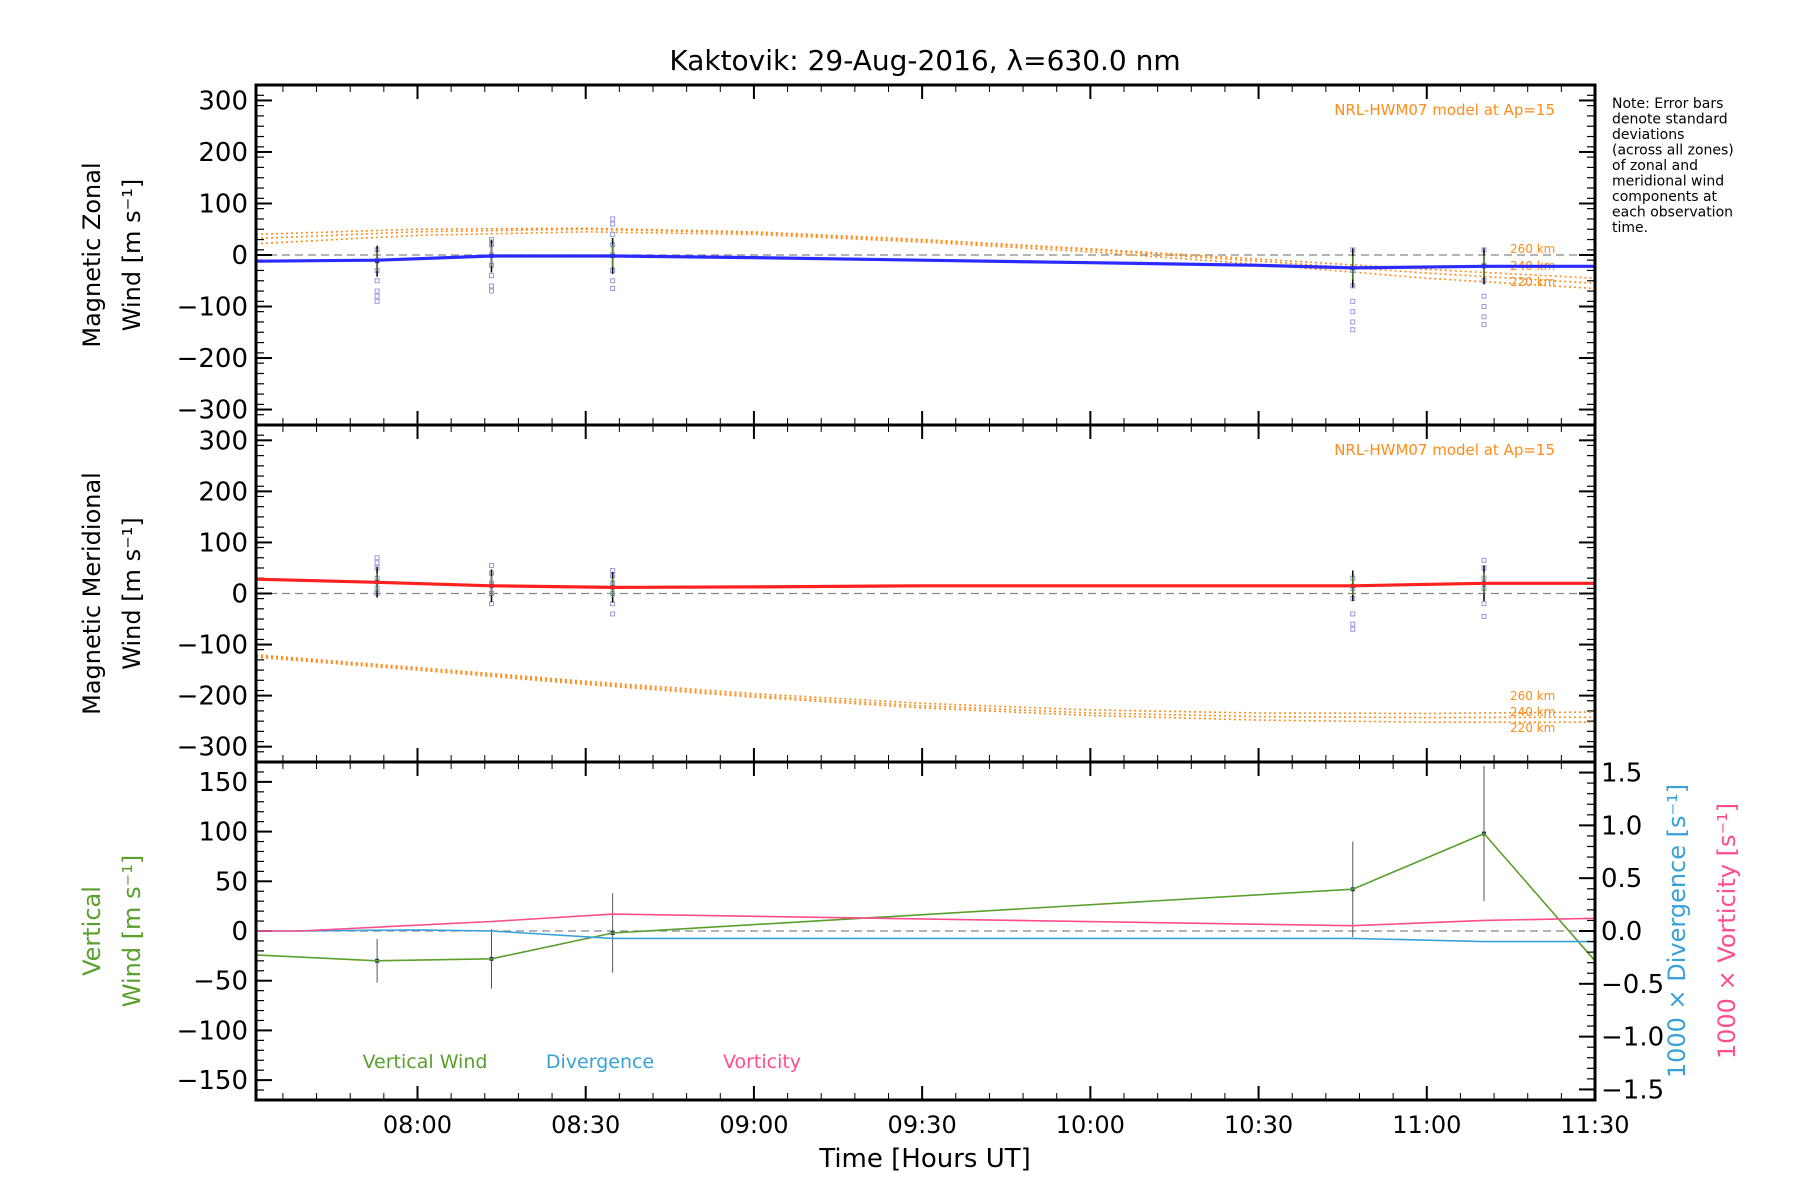 Image resolution: width=1800 pixels, height=1200 pixels. I want to click on y-tick-label: 300, so click(223, 101).